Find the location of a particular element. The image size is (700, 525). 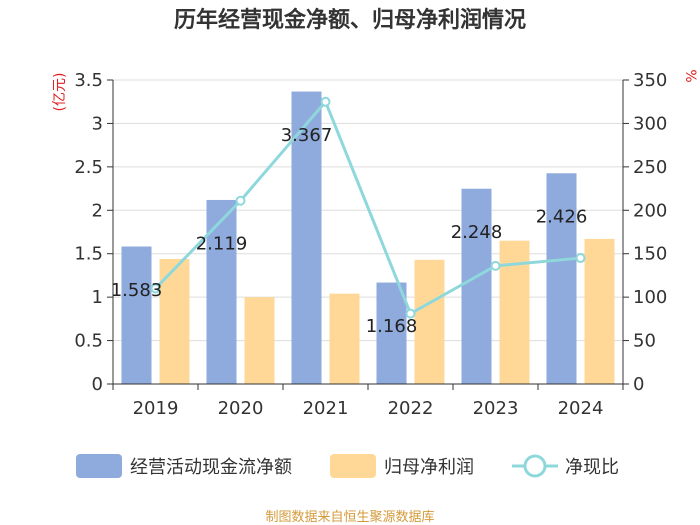

x-tick-label: 2019 is located at coordinates (156, 408).